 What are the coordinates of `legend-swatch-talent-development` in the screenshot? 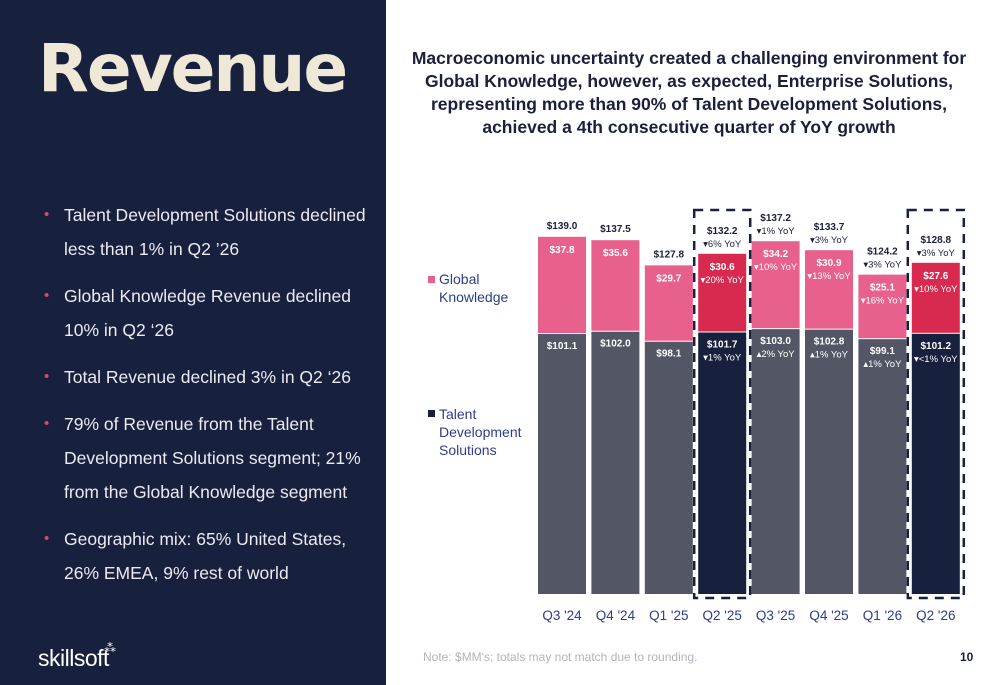 It's located at (431, 413).